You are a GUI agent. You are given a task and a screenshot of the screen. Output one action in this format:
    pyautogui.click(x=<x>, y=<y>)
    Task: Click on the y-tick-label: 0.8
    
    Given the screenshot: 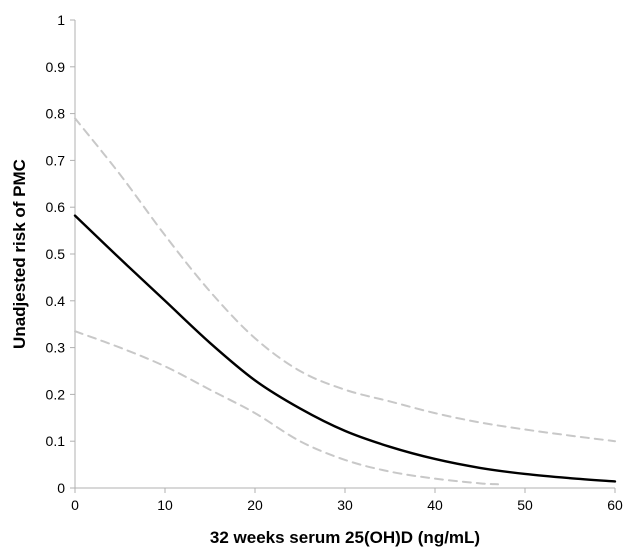 What is the action you would take?
    pyautogui.click(x=56, y=114)
    